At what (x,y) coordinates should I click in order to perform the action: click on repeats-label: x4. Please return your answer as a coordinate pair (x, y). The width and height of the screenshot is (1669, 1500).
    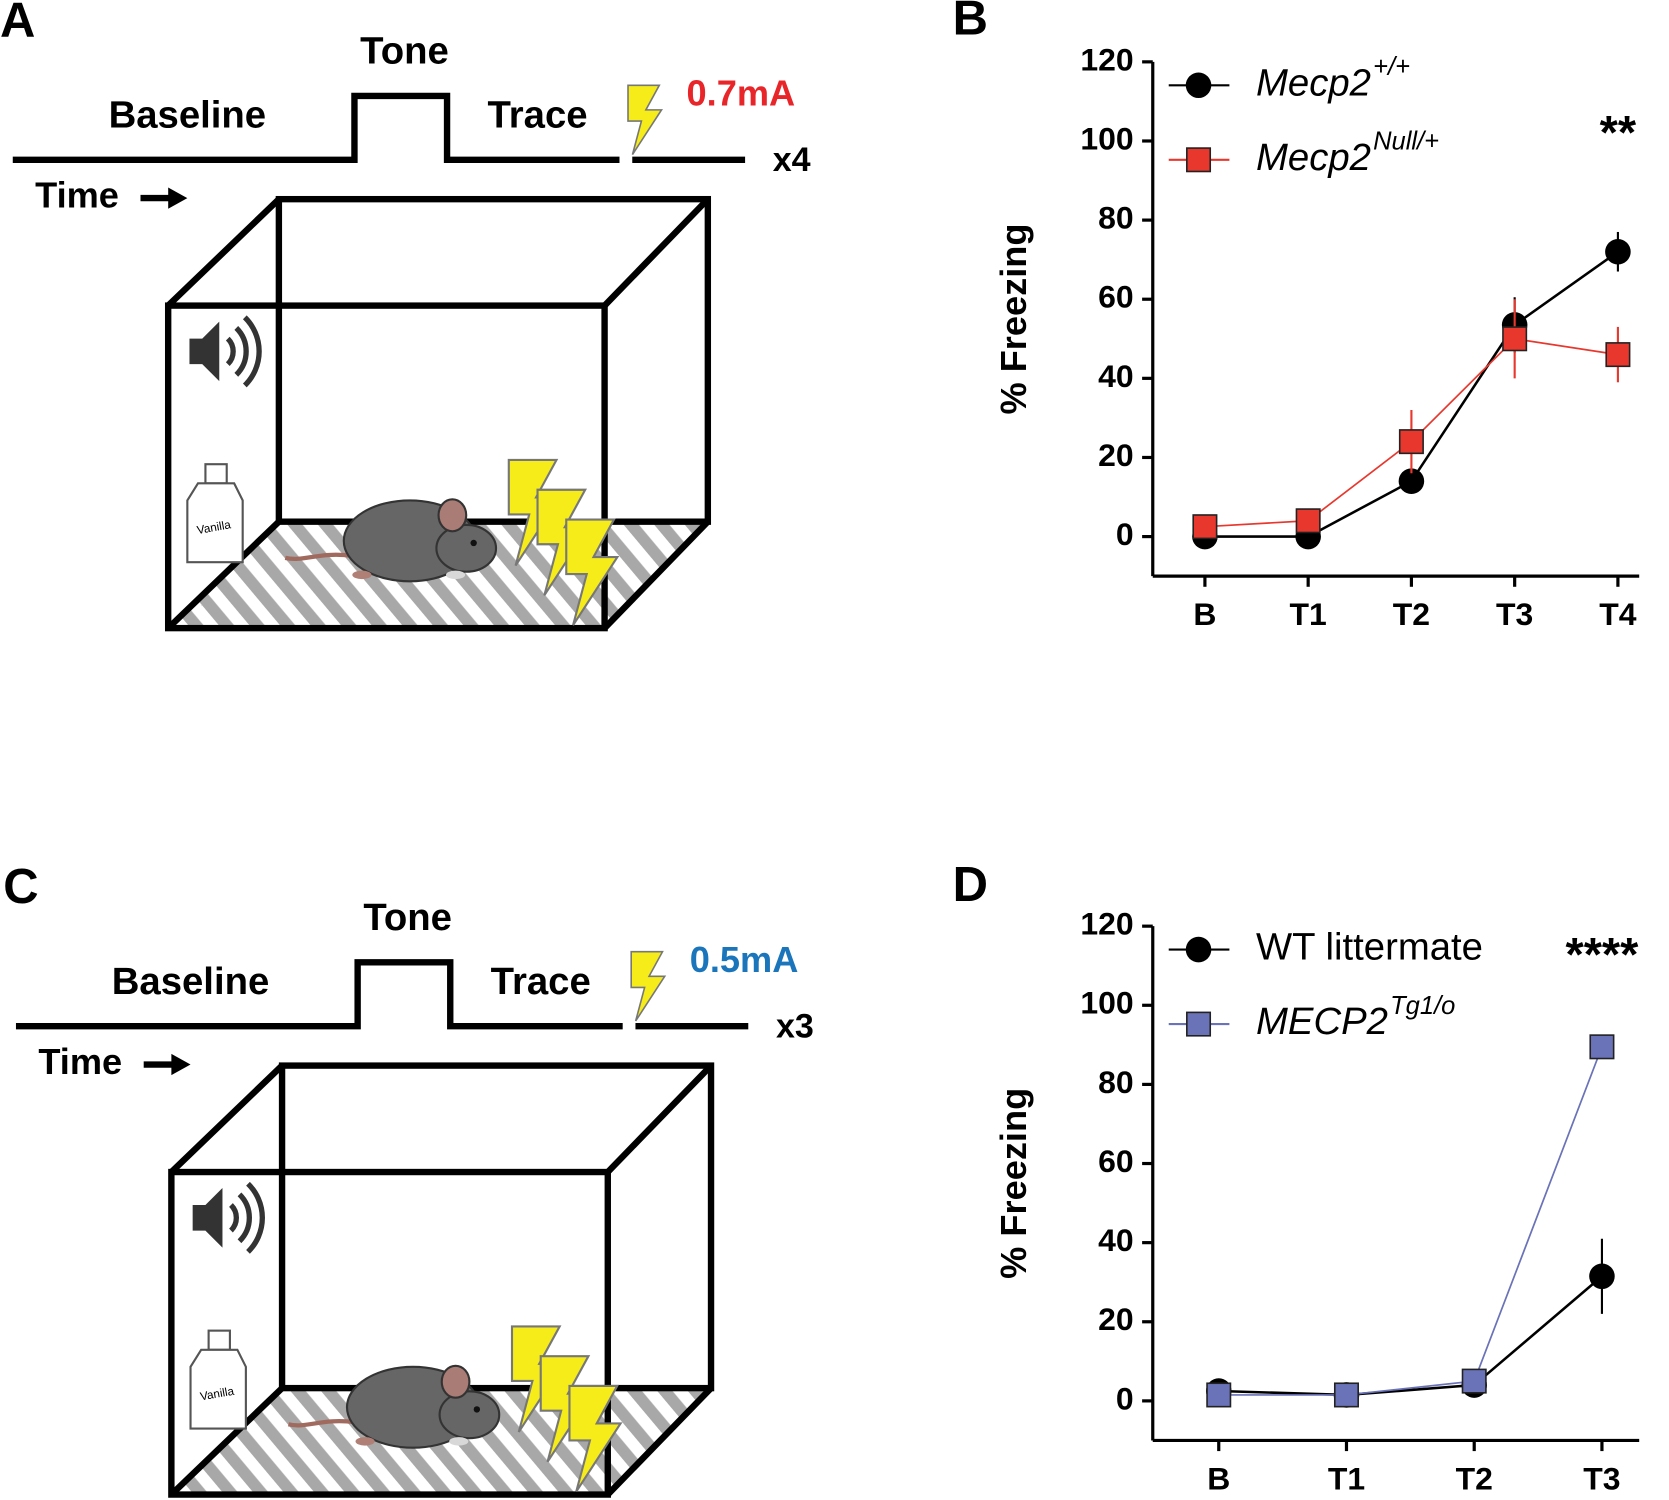
    Looking at the image, I should click on (792, 160).